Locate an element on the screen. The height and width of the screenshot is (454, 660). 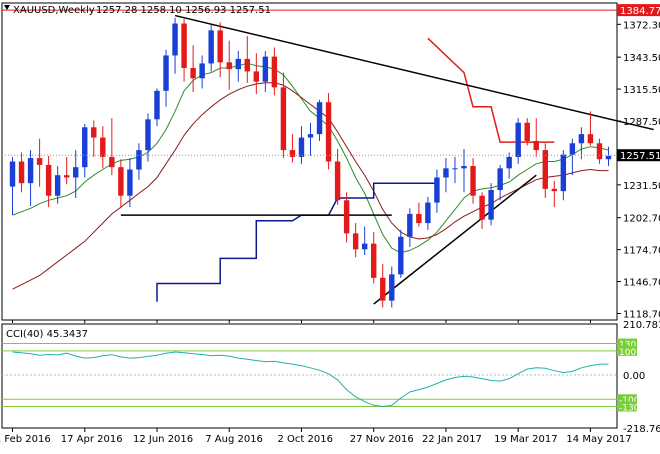
current-price-box is located at coordinates (638, 155).